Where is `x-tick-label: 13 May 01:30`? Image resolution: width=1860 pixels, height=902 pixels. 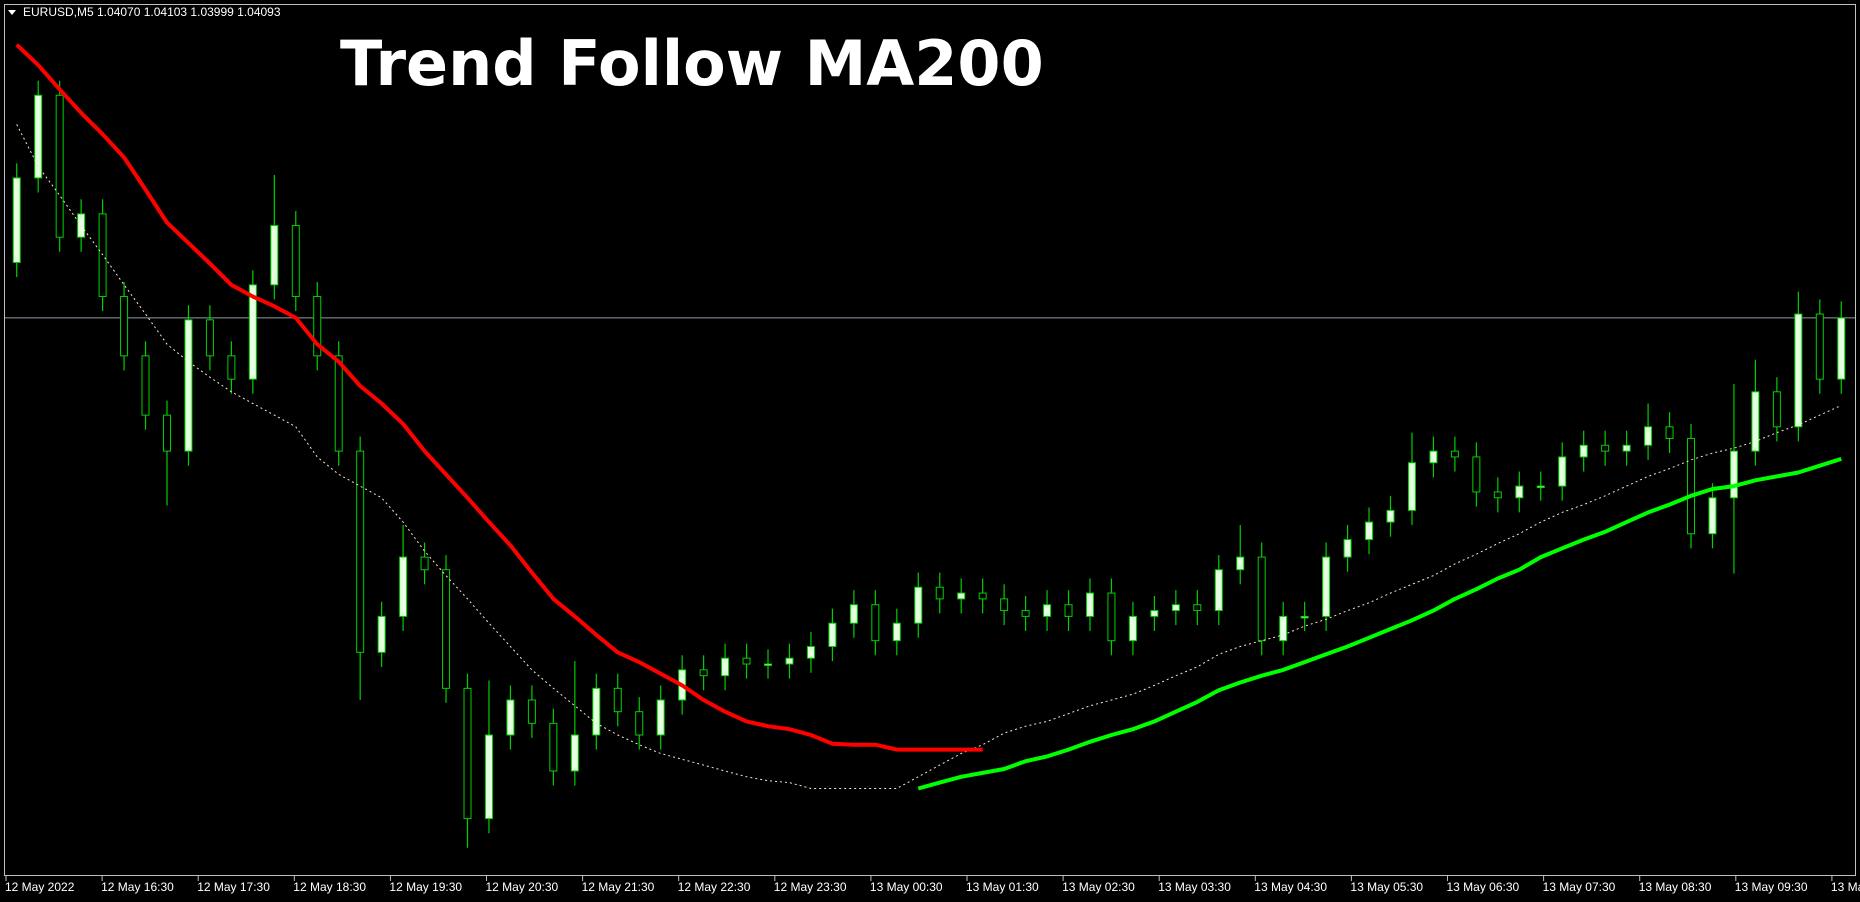
x-tick-label: 13 May 01:30 is located at coordinates (1002, 887).